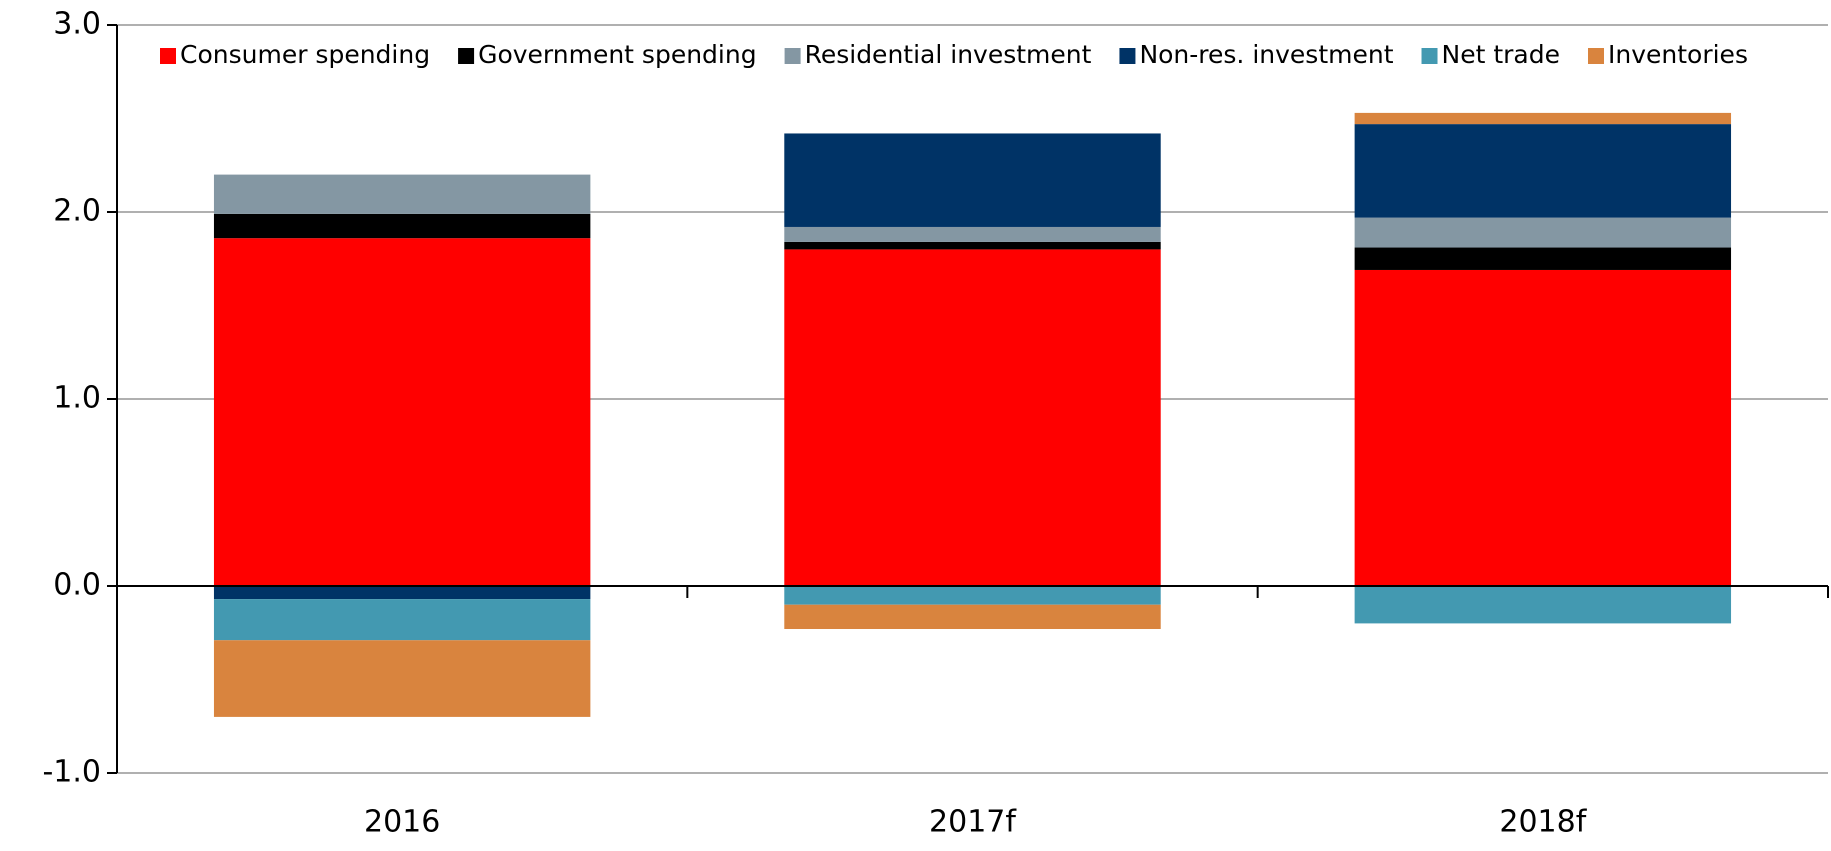 This screenshot has width=1831, height=851. What do you see at coordinates (77, 398) in the screenshot?
I see `y-tick-label: 1.0` at bounding box center [77, 398].